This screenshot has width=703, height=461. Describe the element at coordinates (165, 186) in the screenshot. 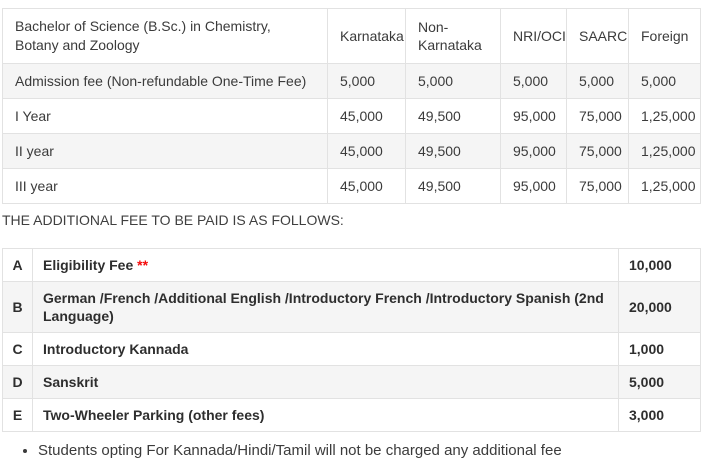

I see `row-label: III year` at that location.